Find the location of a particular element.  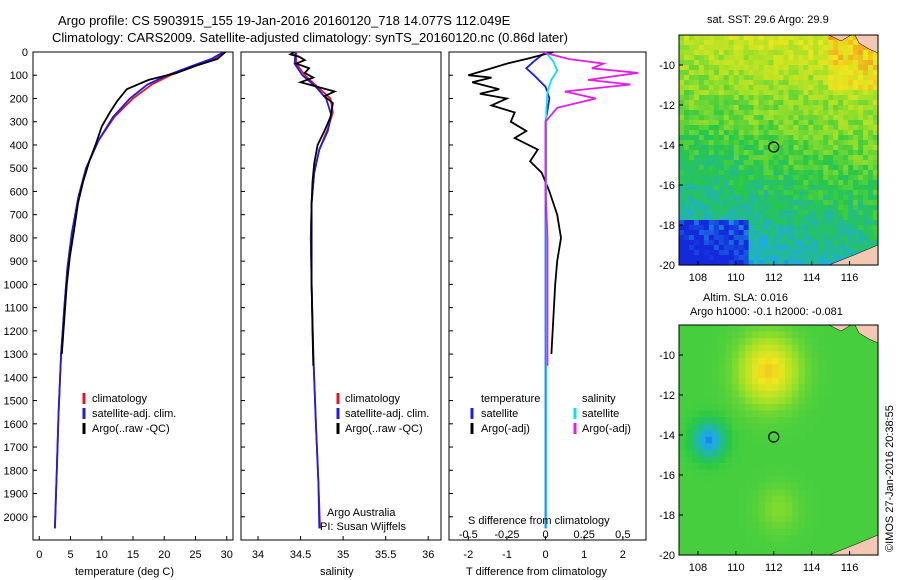

island is located at coordinates (840, 38).